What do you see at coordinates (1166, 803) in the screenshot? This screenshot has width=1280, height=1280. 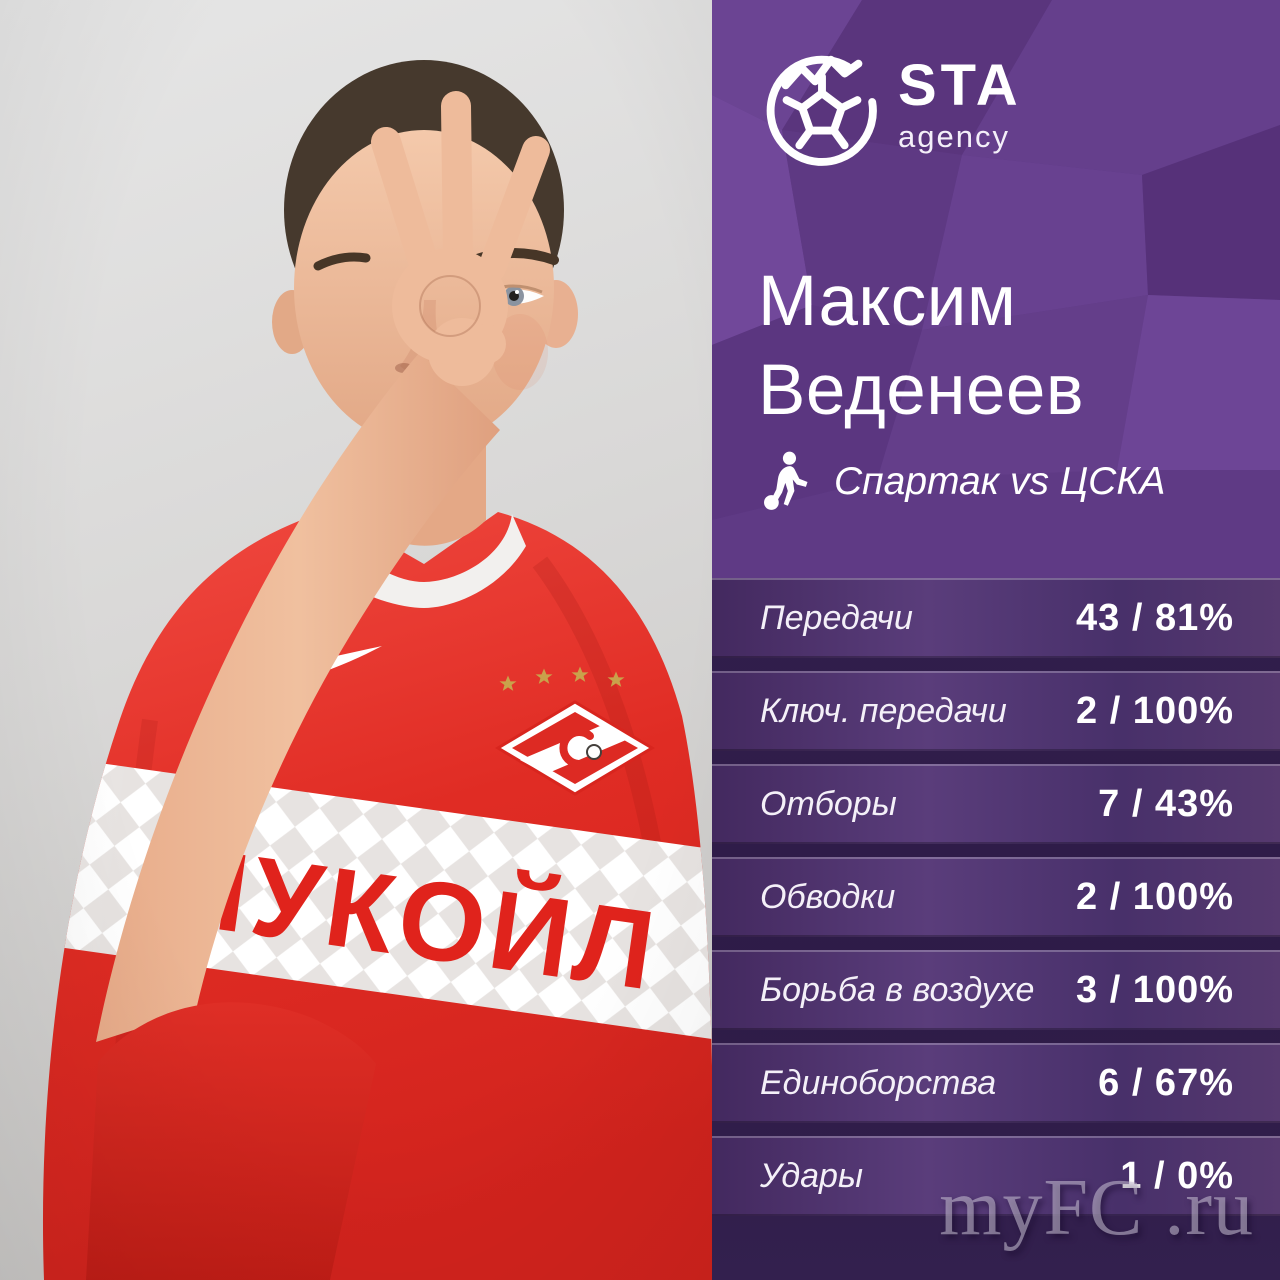 I see `stat-value: 7 / 43%` at bounding box center [1166, 803].